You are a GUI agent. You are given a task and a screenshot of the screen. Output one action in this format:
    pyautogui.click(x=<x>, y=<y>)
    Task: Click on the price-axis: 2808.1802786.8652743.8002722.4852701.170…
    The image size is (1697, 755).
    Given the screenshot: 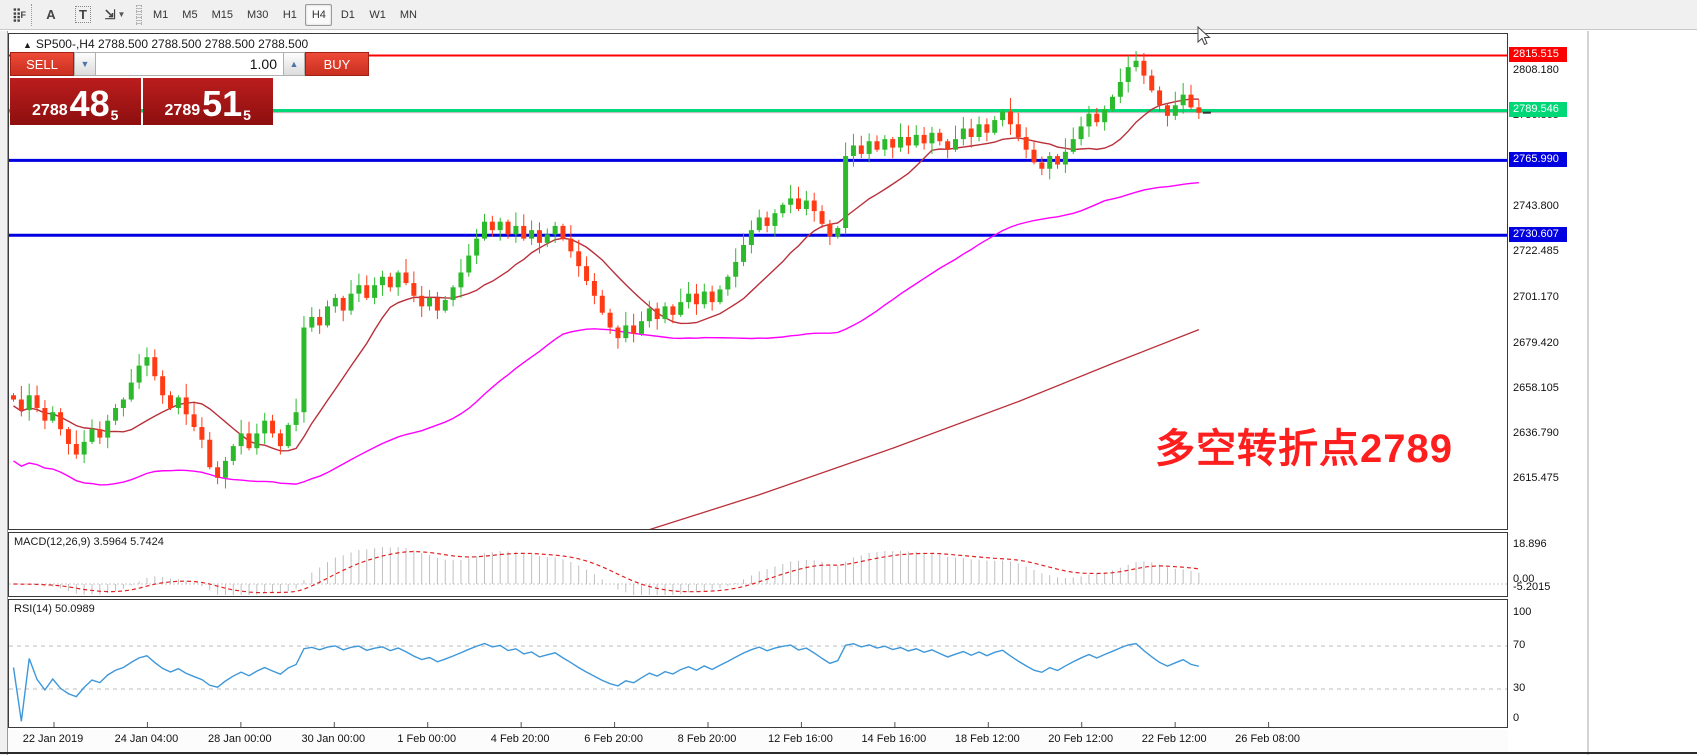 What is the action you would take?
    pyautogui.click(x=1548, y=380)
    